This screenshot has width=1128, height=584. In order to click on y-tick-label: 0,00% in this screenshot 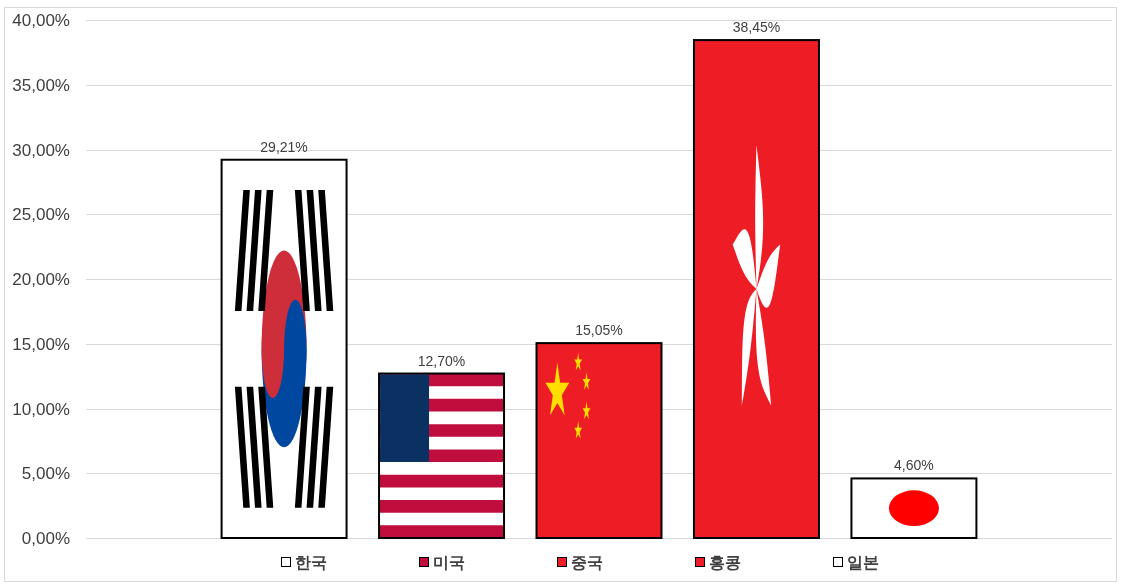, I will do `click(45, 538)`.